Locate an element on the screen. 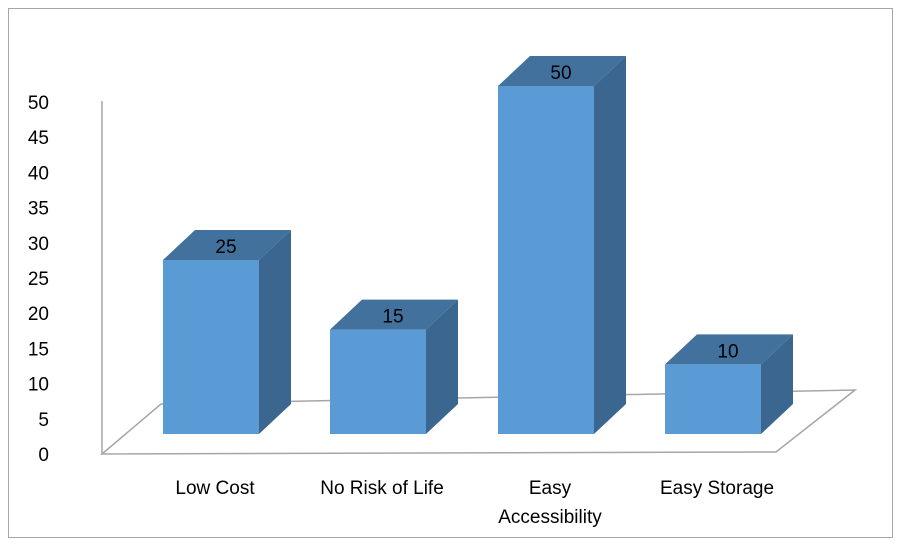 The image size is (901, 546). y-tick-label: 50 is located at coordinates (38, 103).